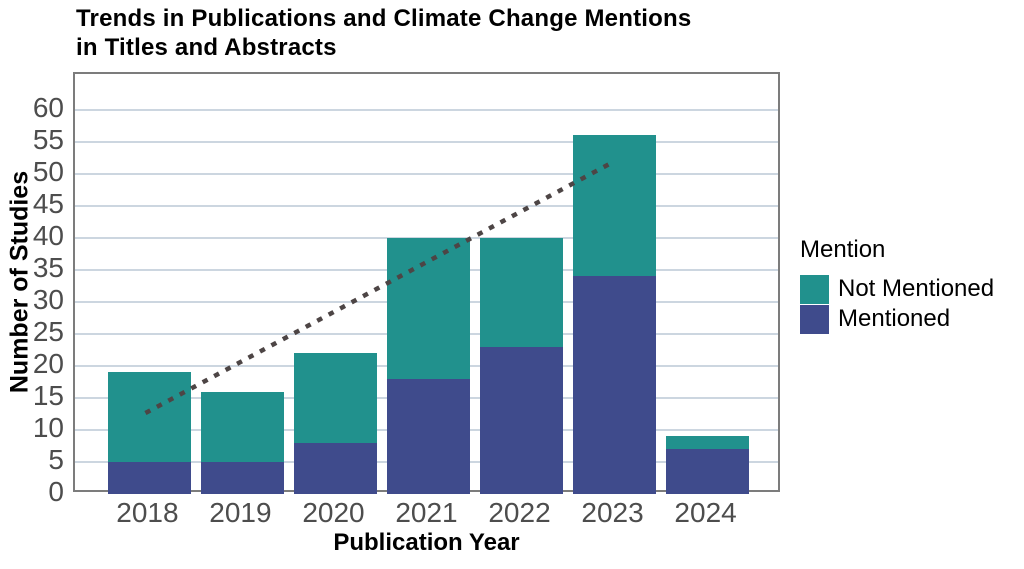  What do you see at coordinates (56, 459) in the screenshot?
I see `y-tick-label-5: 5` at bounding box center [56, 459].